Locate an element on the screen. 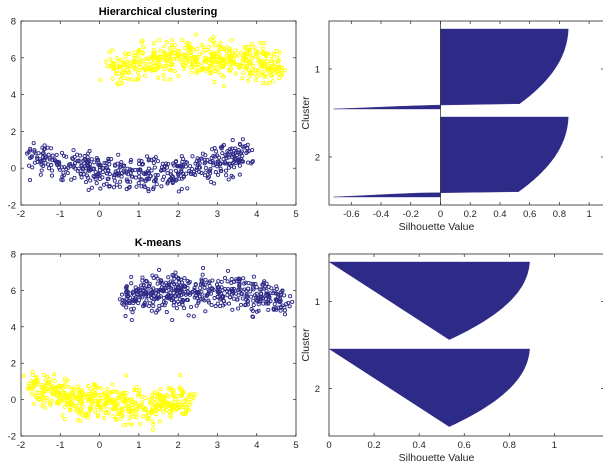 The height and width of the screenshot is (469, 603). y-tick-label: 6 is located at coordinates (13, 58).